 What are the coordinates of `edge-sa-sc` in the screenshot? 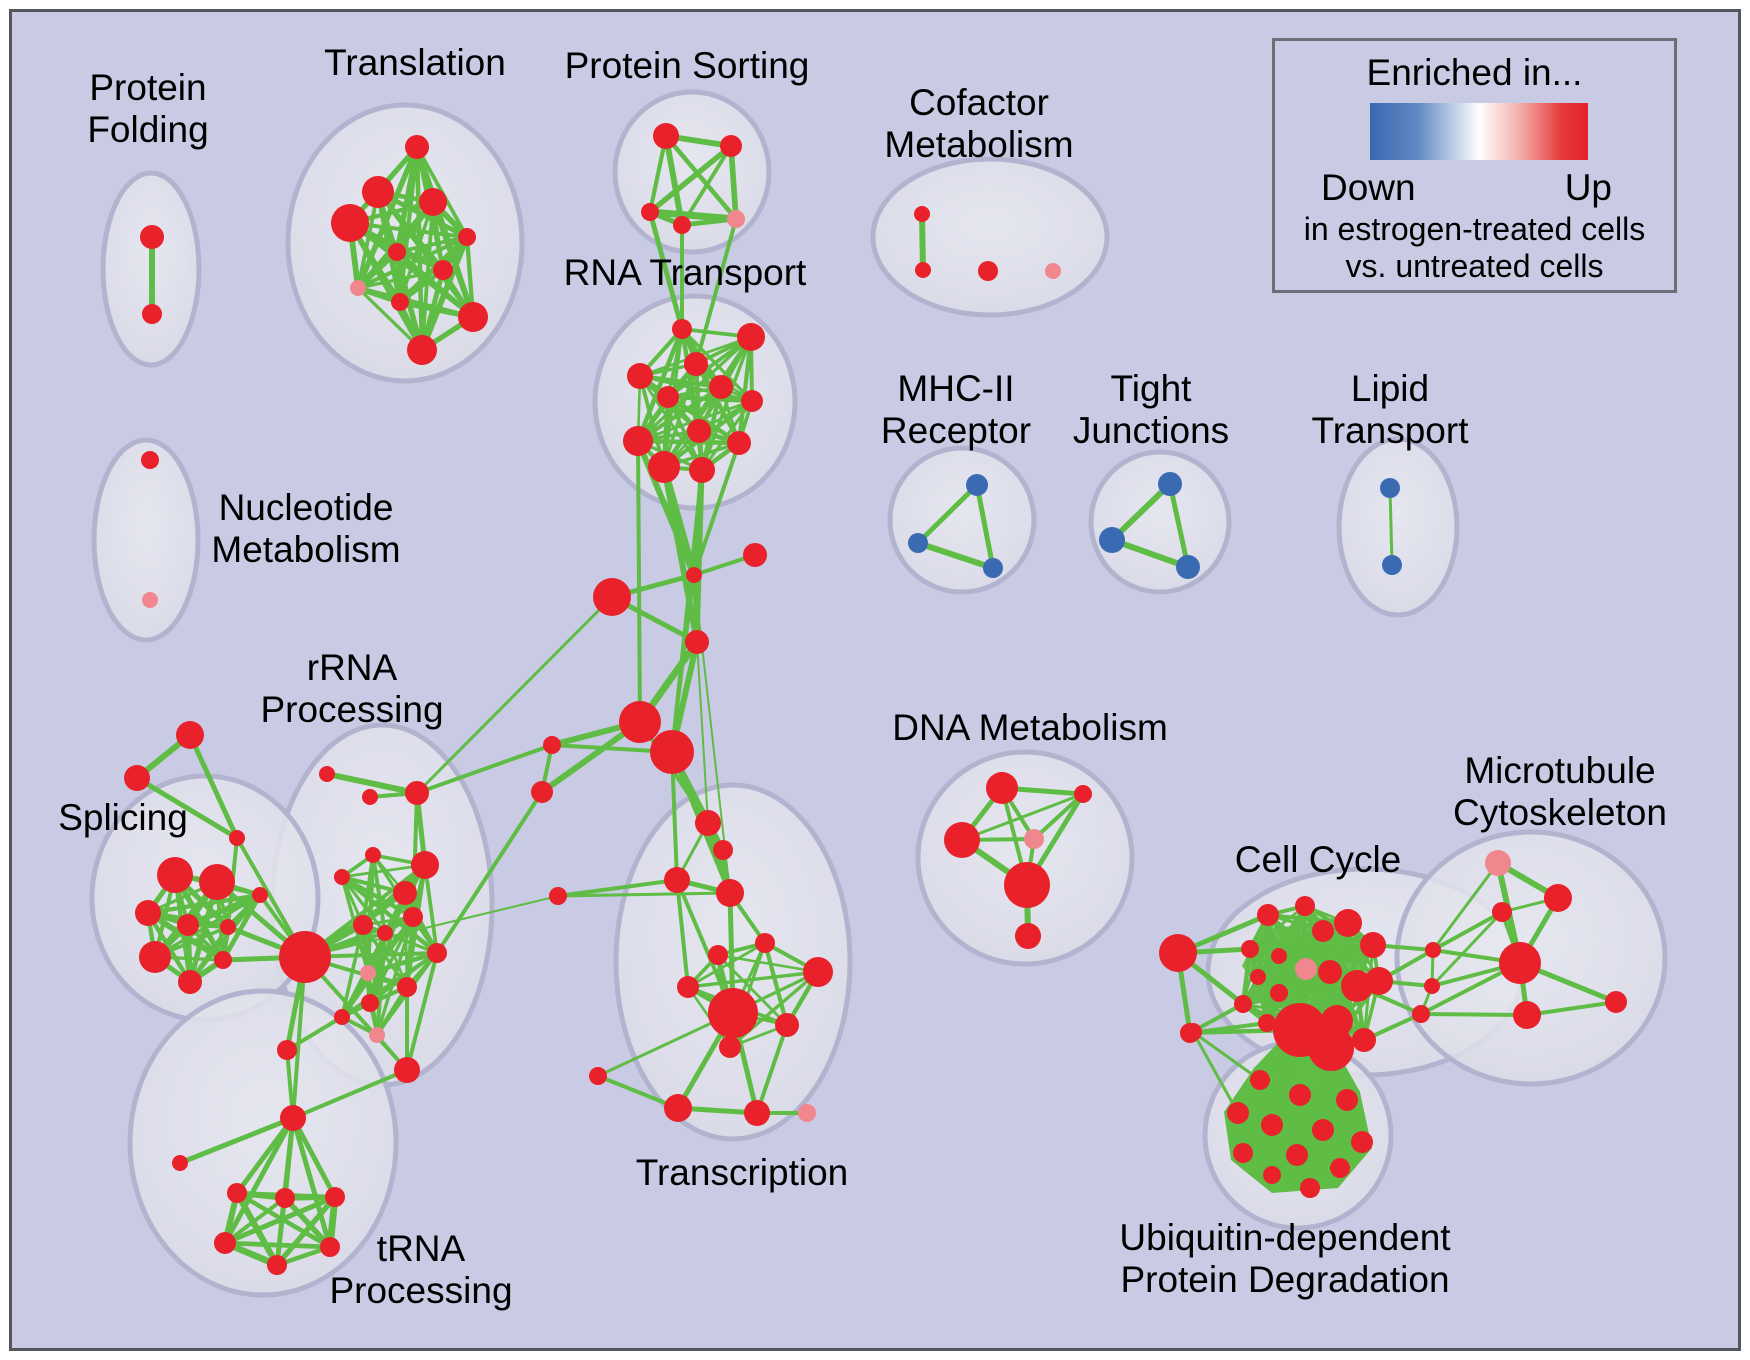 It's located at (213, 786).